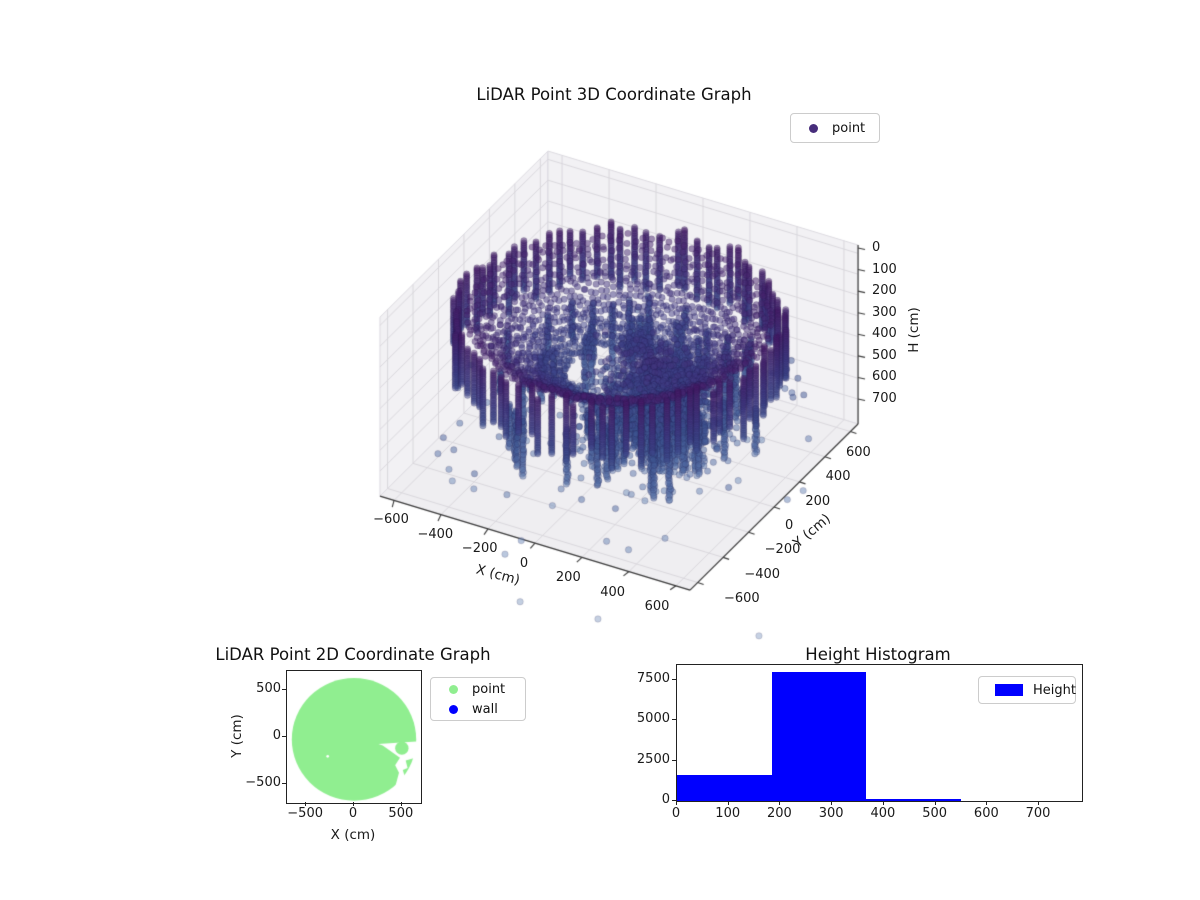  What do you see at coordinates (676, 813) in the screenshot?
I see `histogram-x-tick-label: 0` at bounding box center [676, 813].